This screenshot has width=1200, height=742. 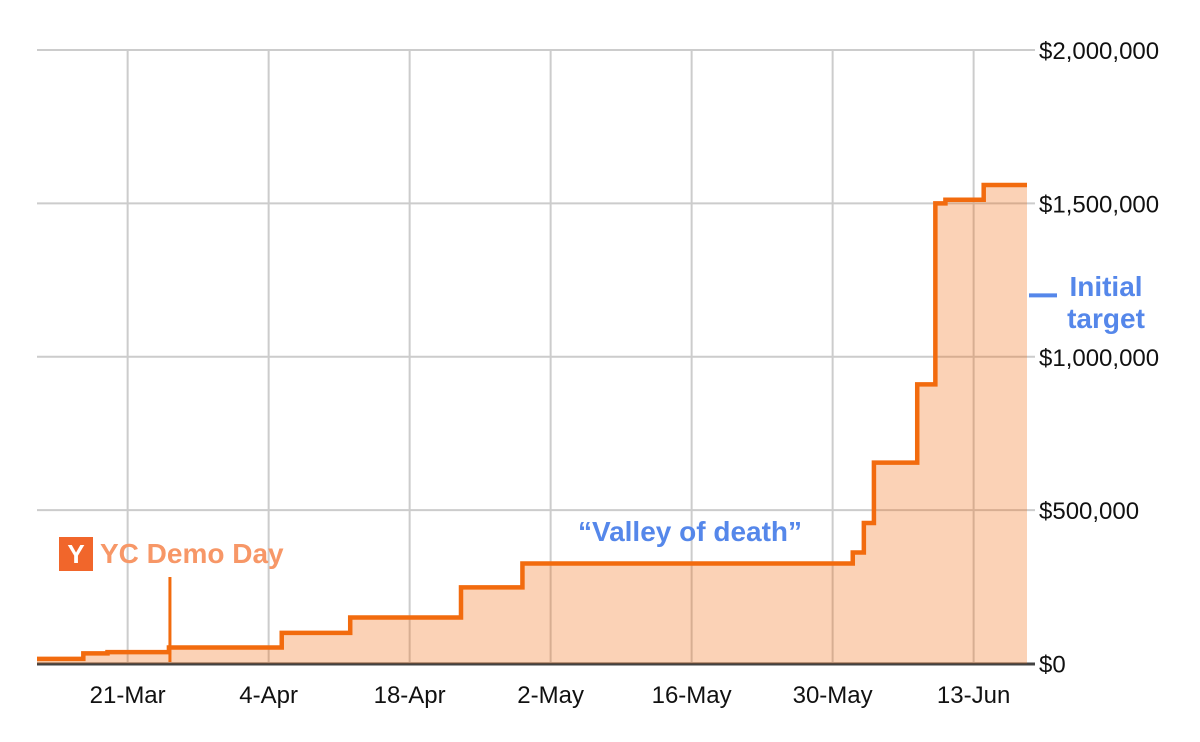 I want to click on y-axis-label: $2,000,000, so click(x=1099, y=51).